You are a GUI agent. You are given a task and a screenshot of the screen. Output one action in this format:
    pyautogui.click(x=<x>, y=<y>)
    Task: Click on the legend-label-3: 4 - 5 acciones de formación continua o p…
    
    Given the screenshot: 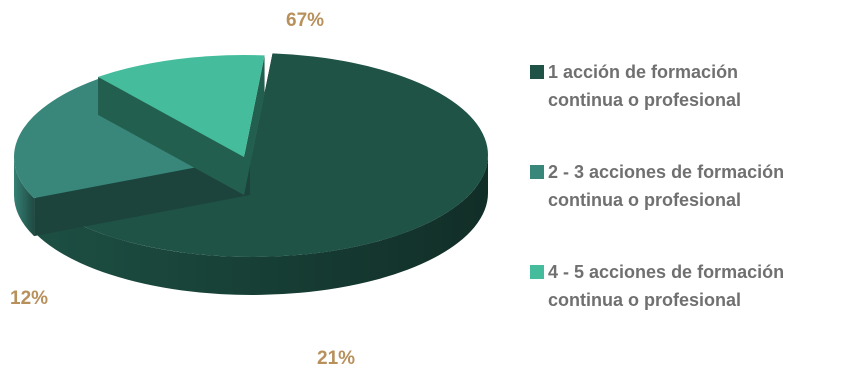 What is the action you would take?
    pyautogui.click(x=666, y=286)
    